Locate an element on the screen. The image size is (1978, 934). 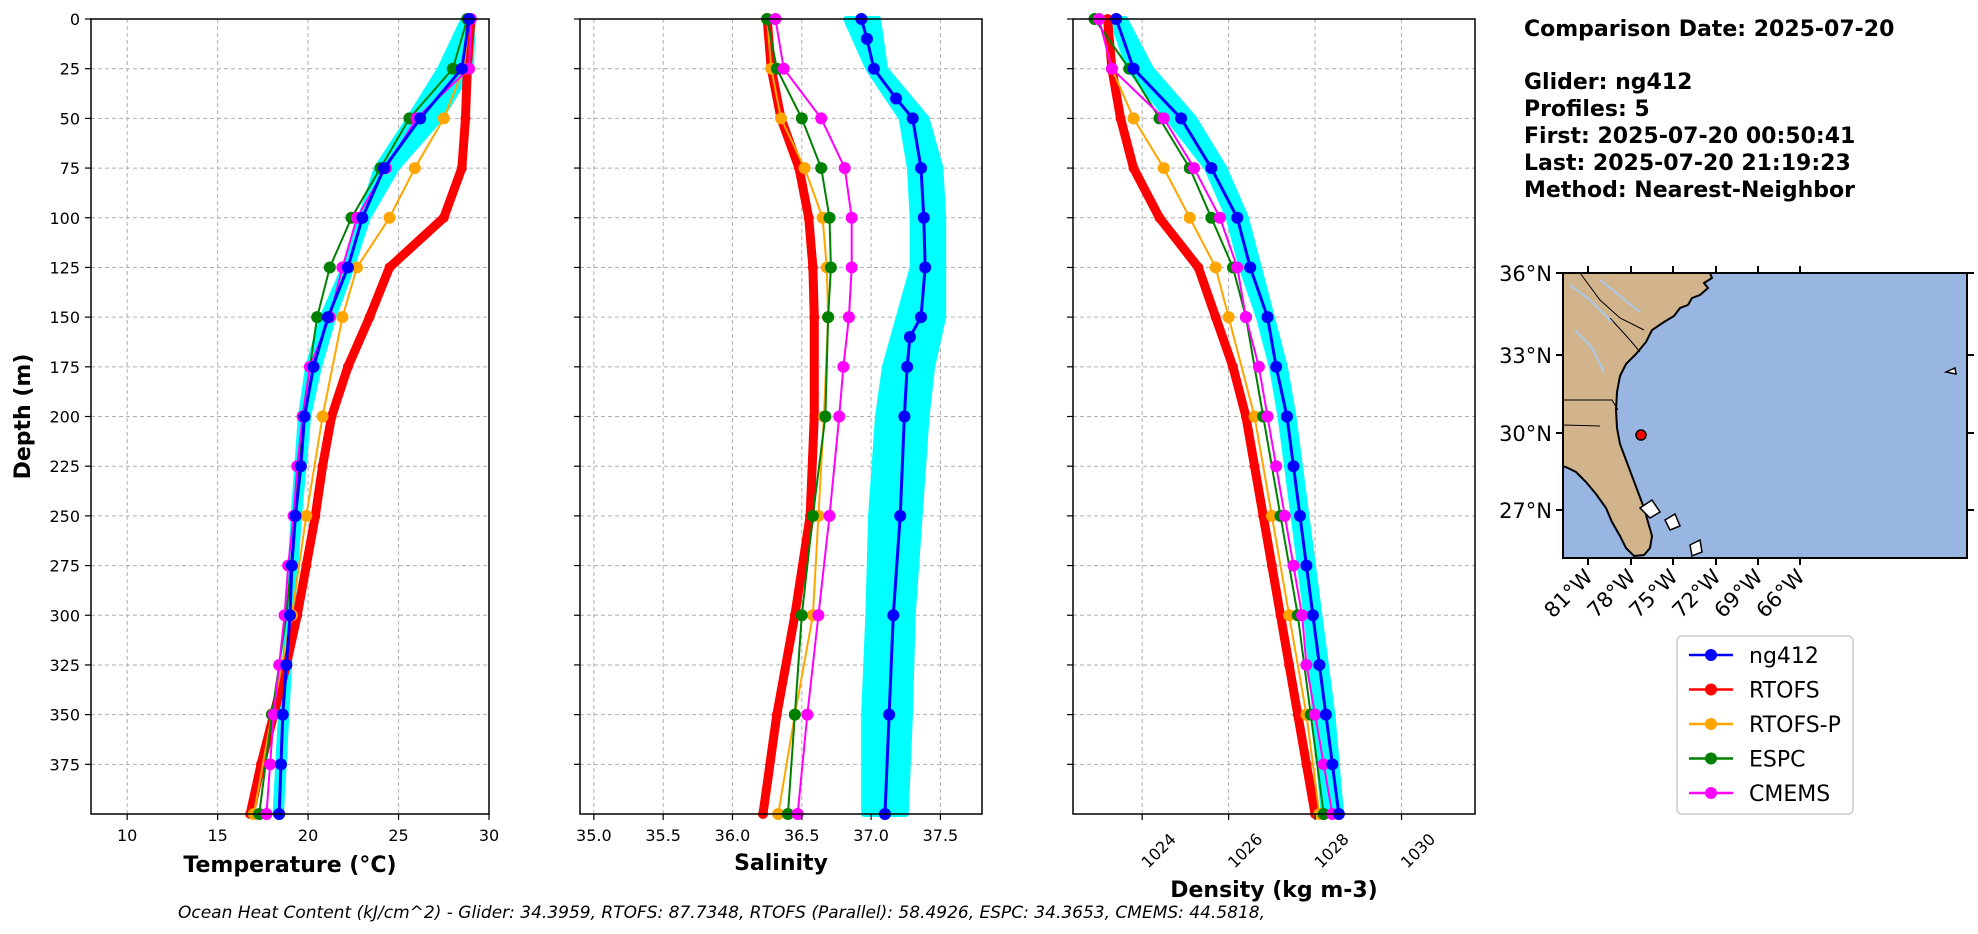
x-tick-label: 35.0 is located at coordinates (594, 835).